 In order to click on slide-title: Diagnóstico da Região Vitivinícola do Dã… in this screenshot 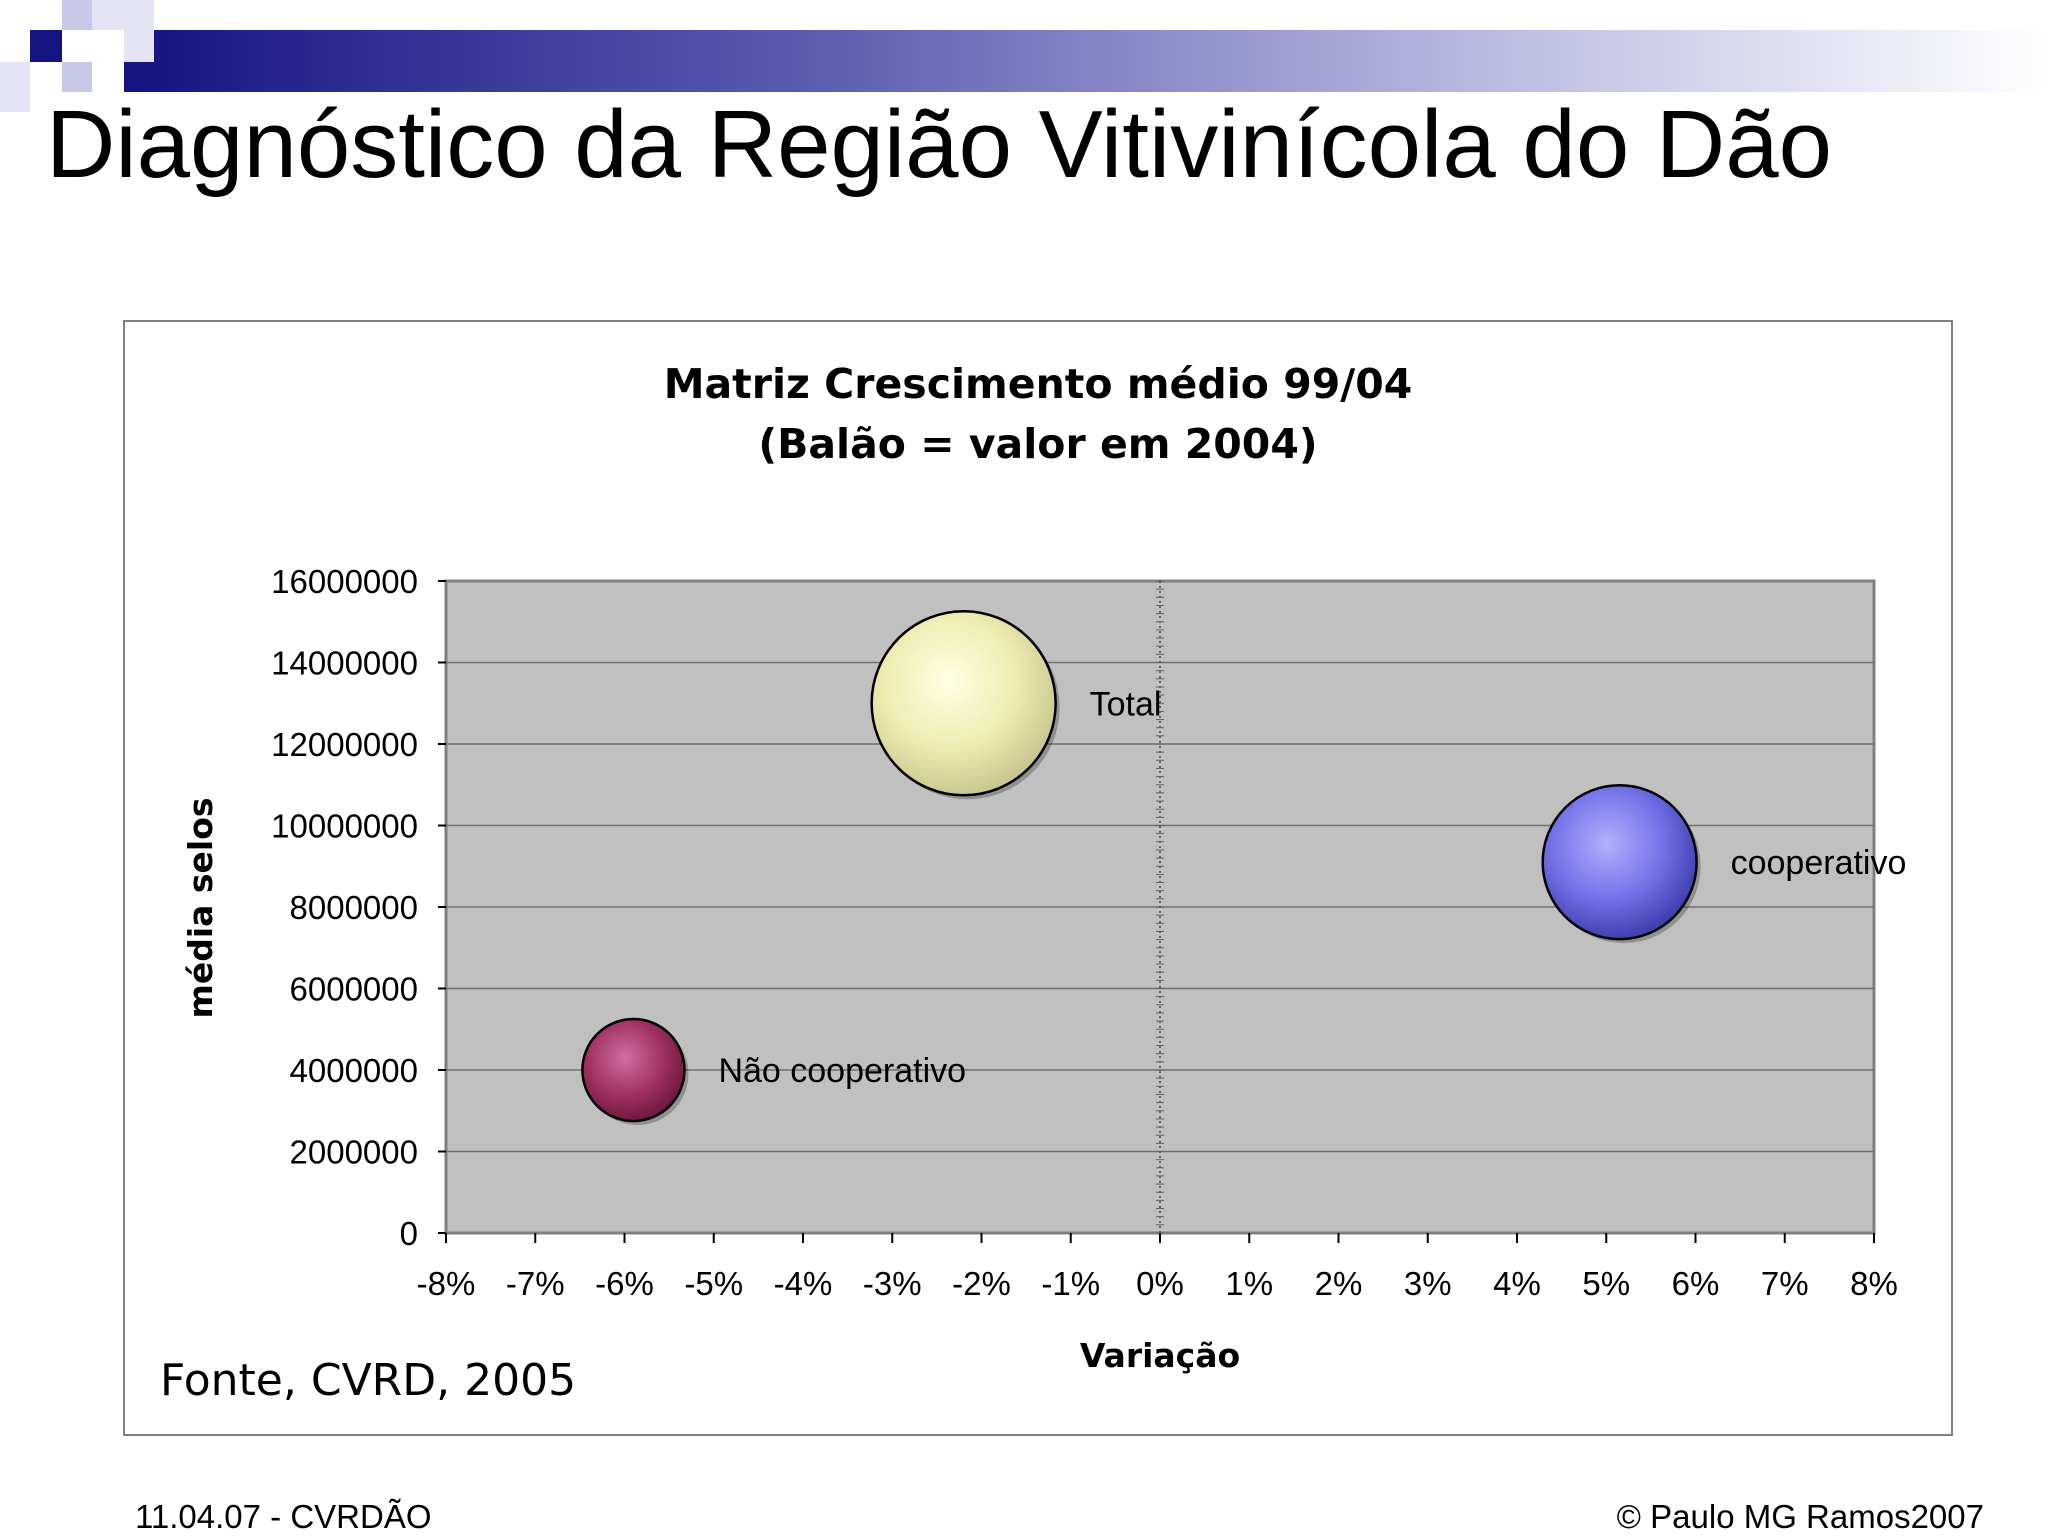, I will do `click(939, 144)`.